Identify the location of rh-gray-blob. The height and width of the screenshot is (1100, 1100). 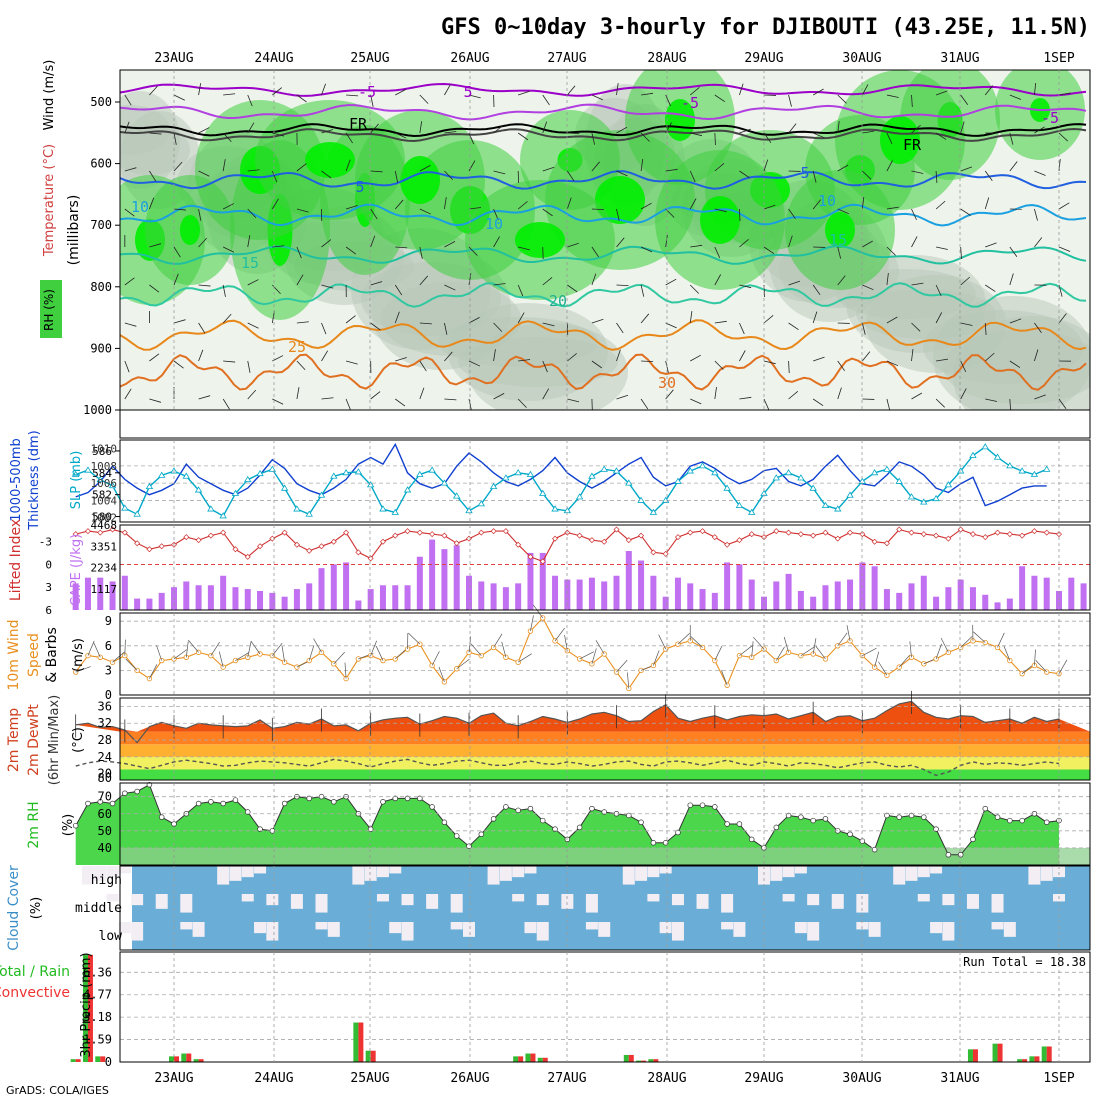
(548, 366).